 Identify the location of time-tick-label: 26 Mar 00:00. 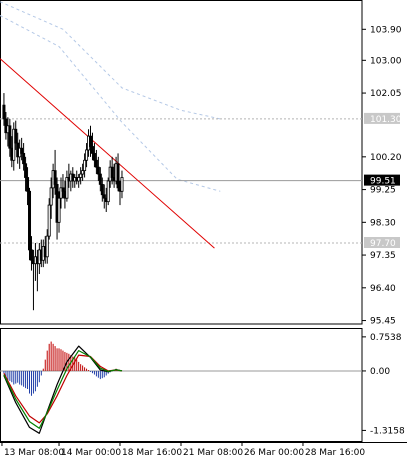
(274, 453).